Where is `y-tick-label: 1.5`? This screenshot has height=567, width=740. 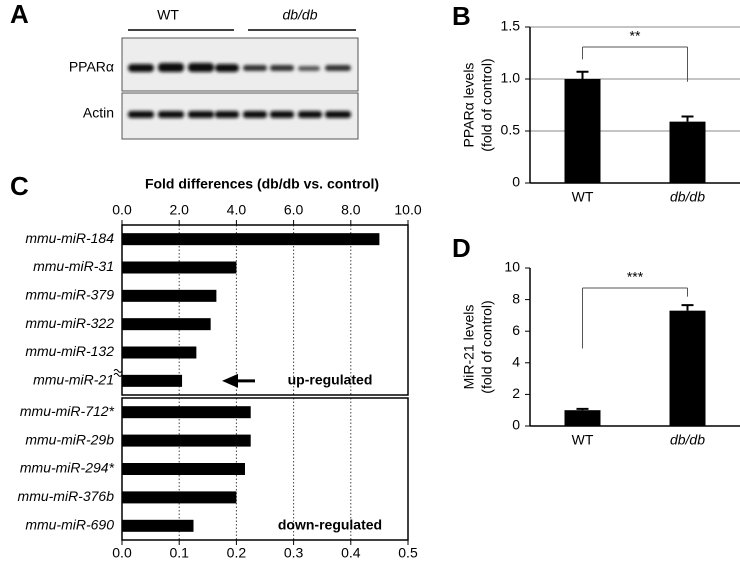
y-tick-label: 1.5 is located at coordinates (511, 26).